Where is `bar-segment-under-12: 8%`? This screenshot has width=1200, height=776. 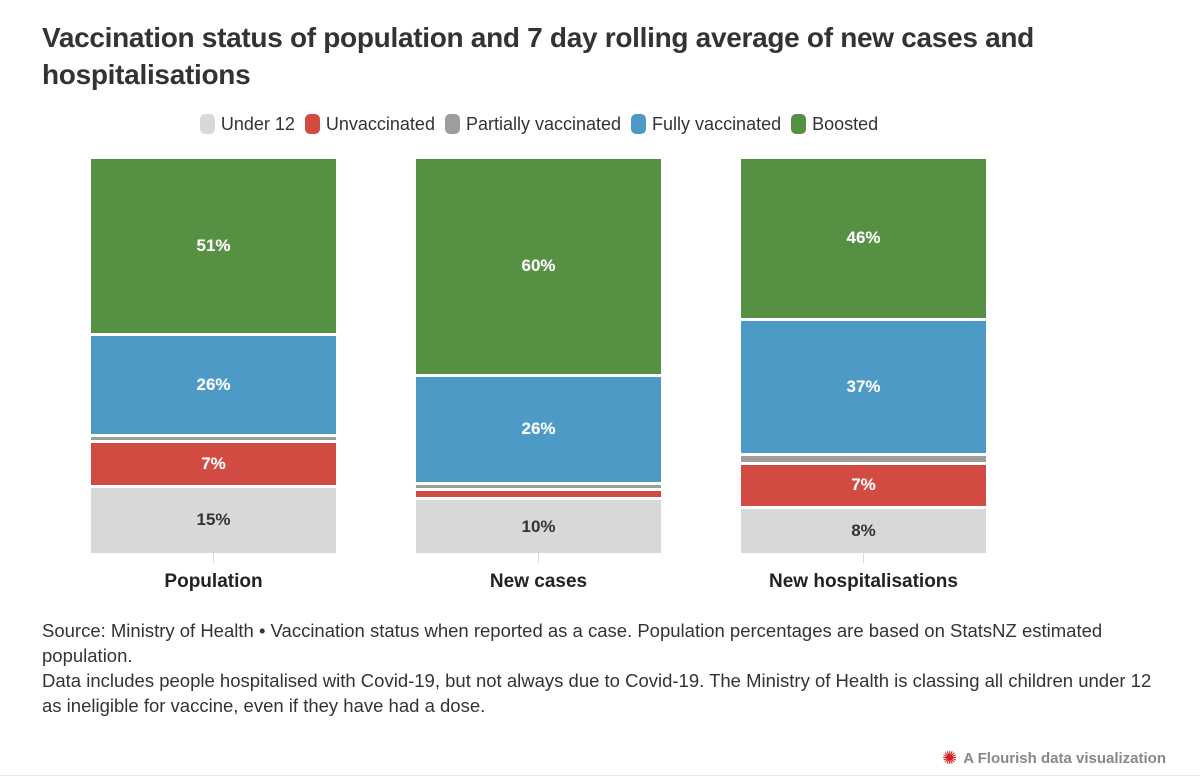 bar-segment-under-12: 8% is located at coordinates (863, 530).